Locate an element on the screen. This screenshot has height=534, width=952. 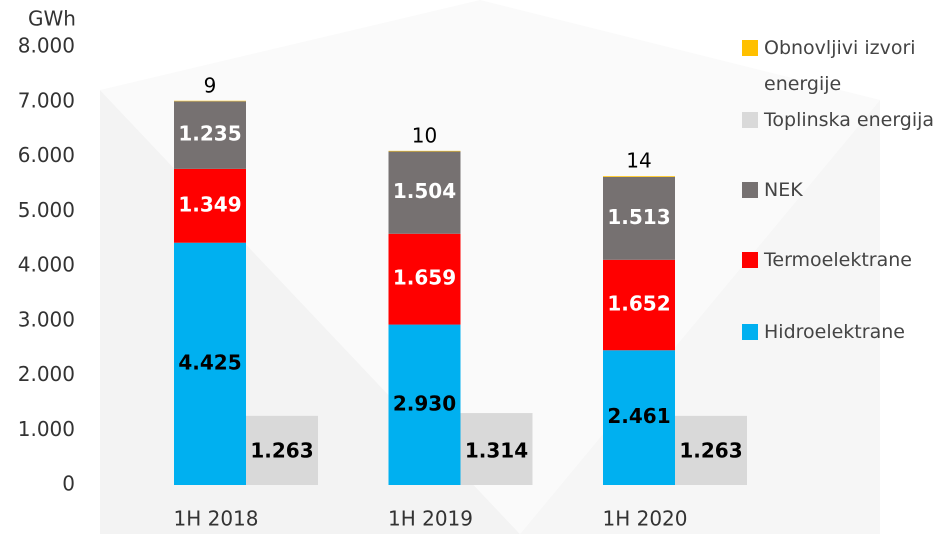
y-tick-label: 1.000 is located at coordinates (46, 429).